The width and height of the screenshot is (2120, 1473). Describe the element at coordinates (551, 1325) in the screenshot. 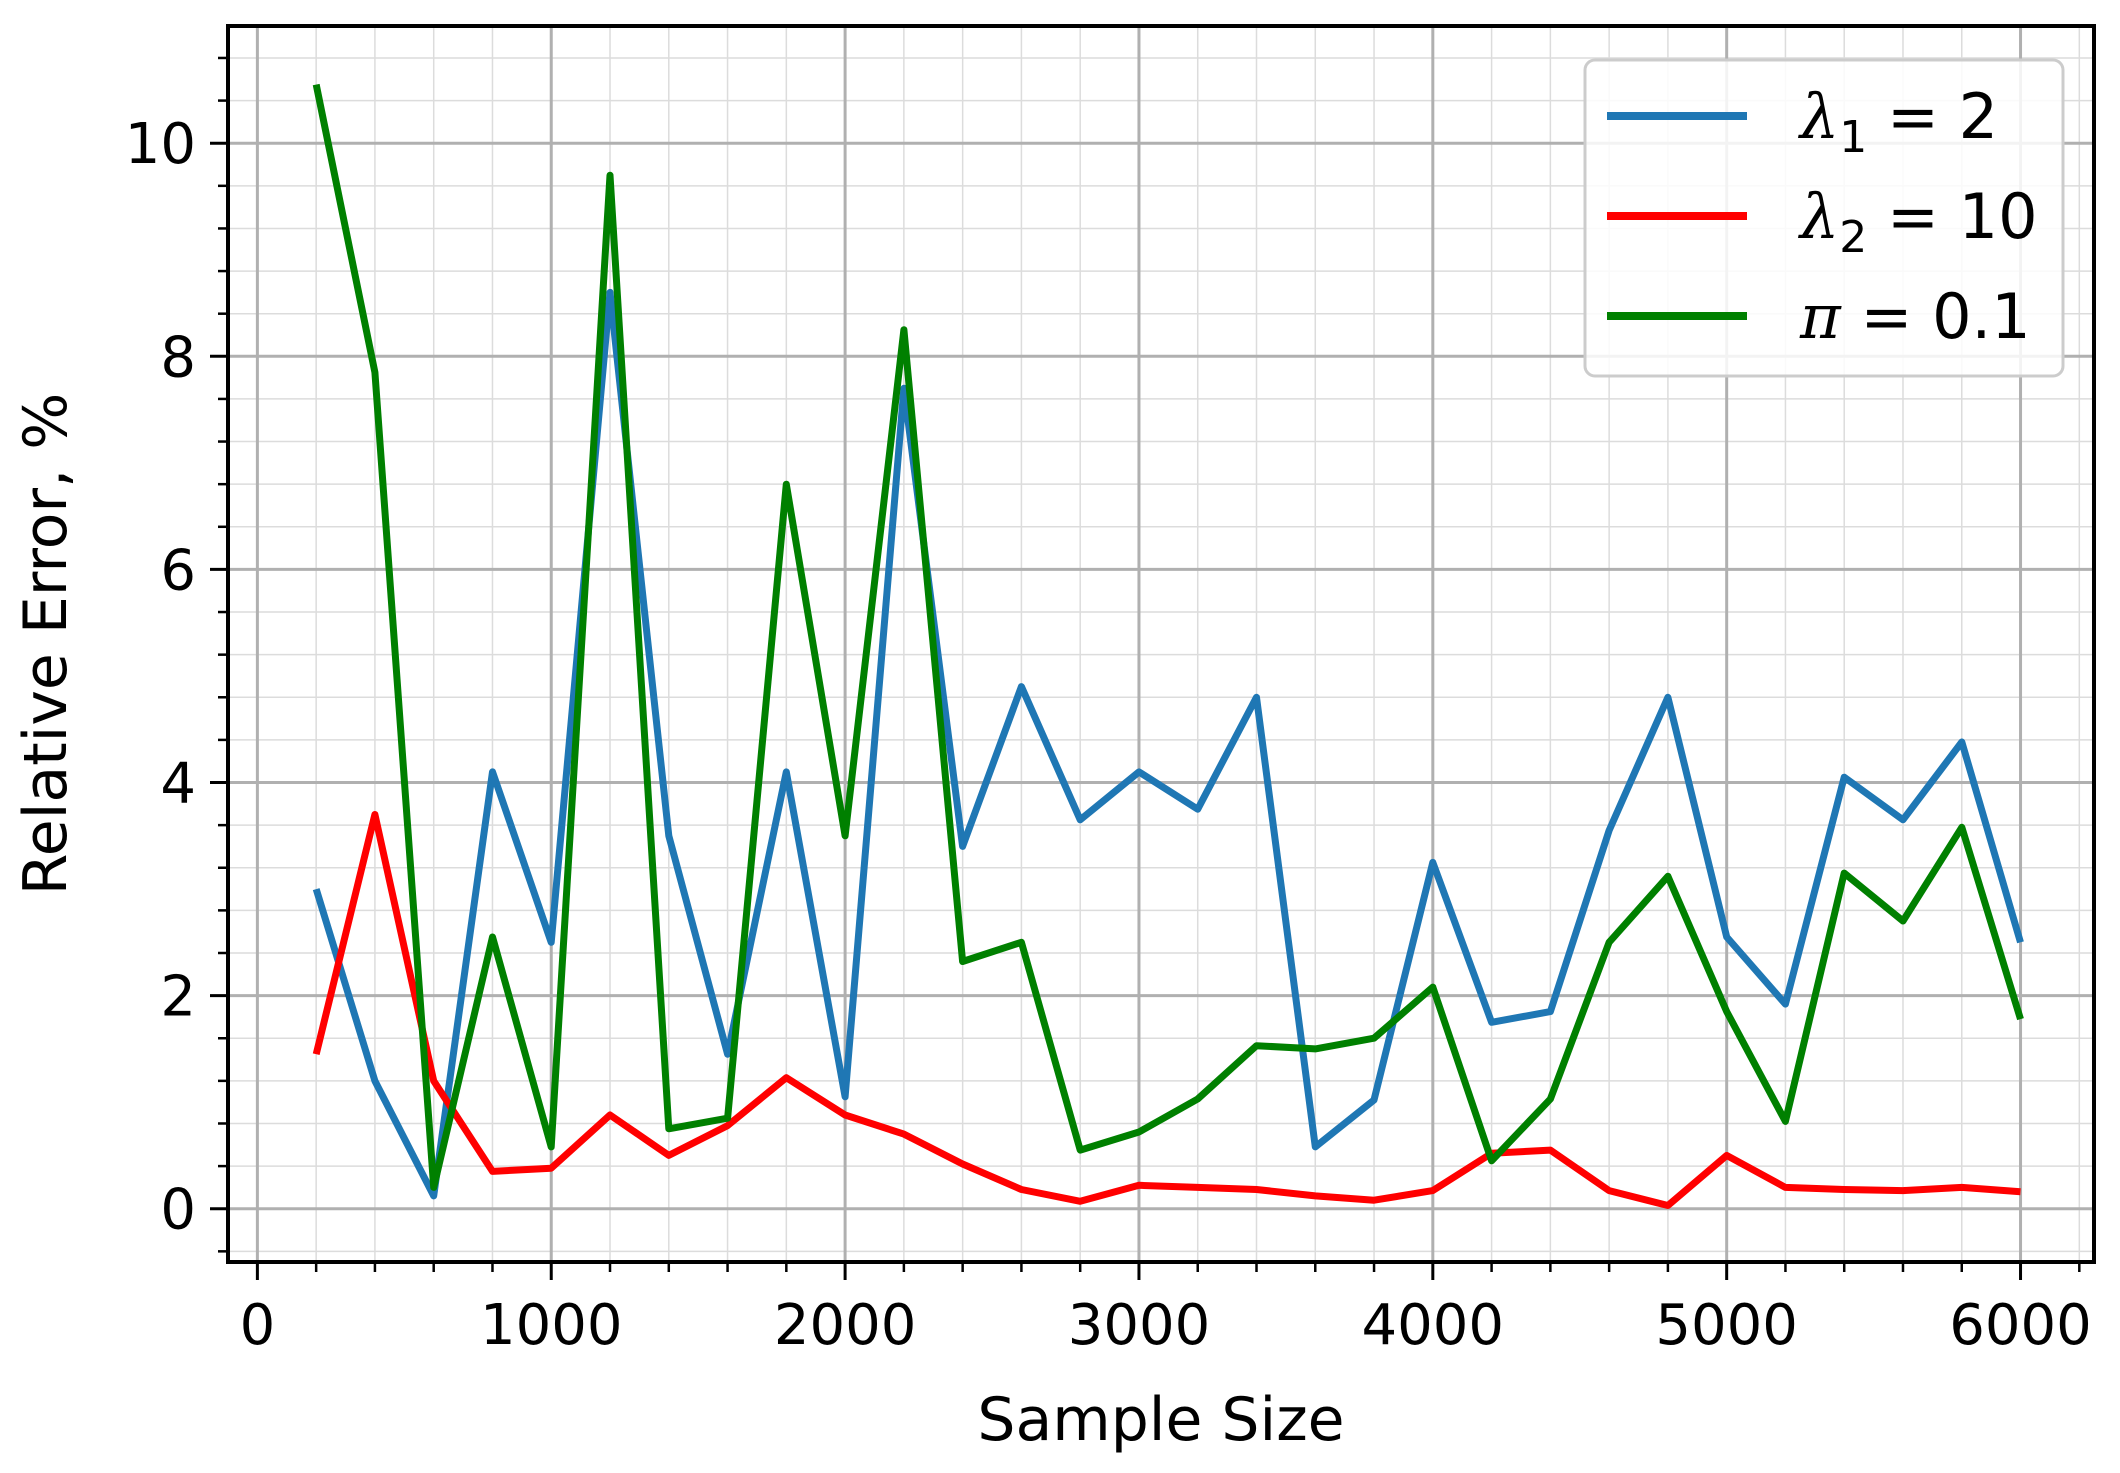

I see `x-tick-label: 1000` at that location.